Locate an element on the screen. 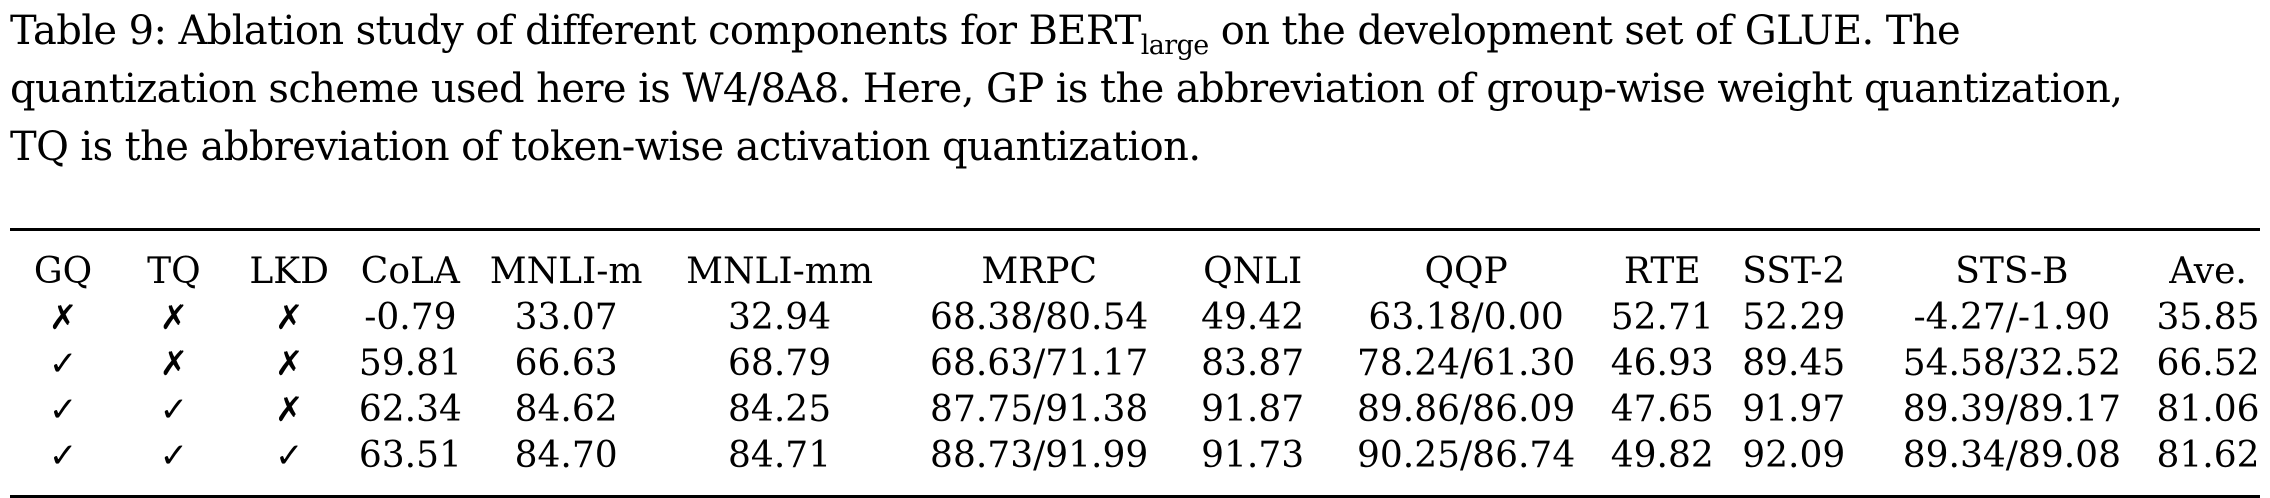  table-cell: 83.87 is located at coordinates (1253, 363).